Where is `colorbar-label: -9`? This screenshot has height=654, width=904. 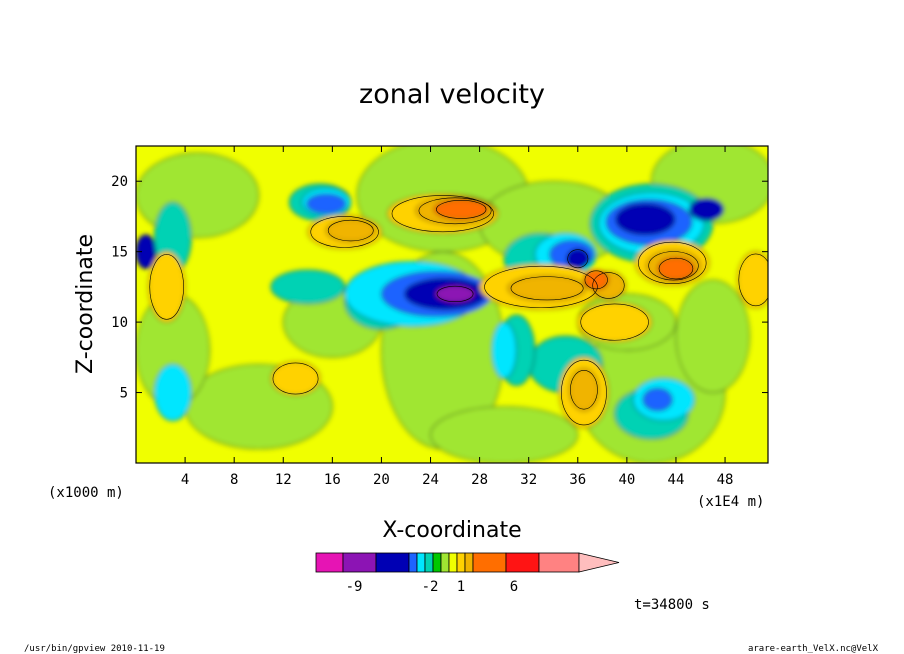 colorbar-label: -9 is located at coordinates (354, 587).